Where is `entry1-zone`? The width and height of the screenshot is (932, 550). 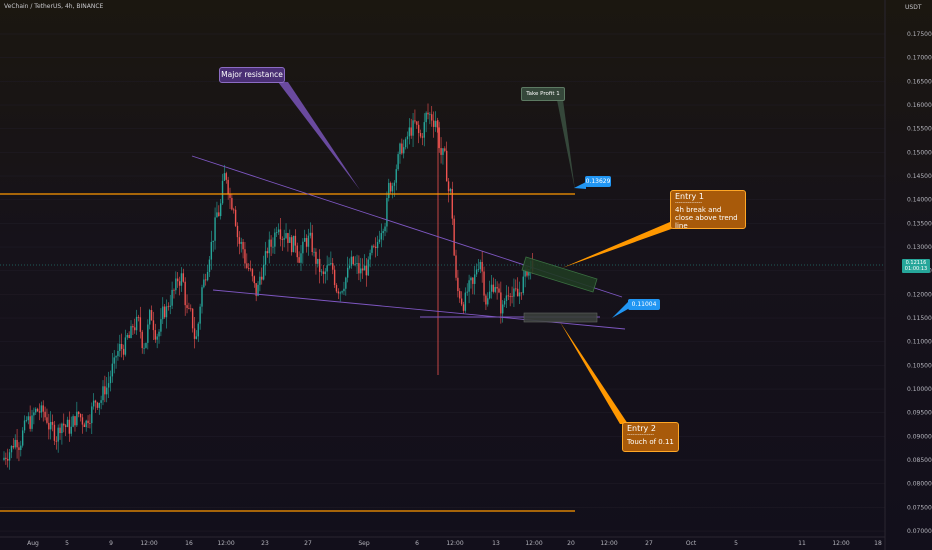 entry1-zone is located at coordinates (559, 274).